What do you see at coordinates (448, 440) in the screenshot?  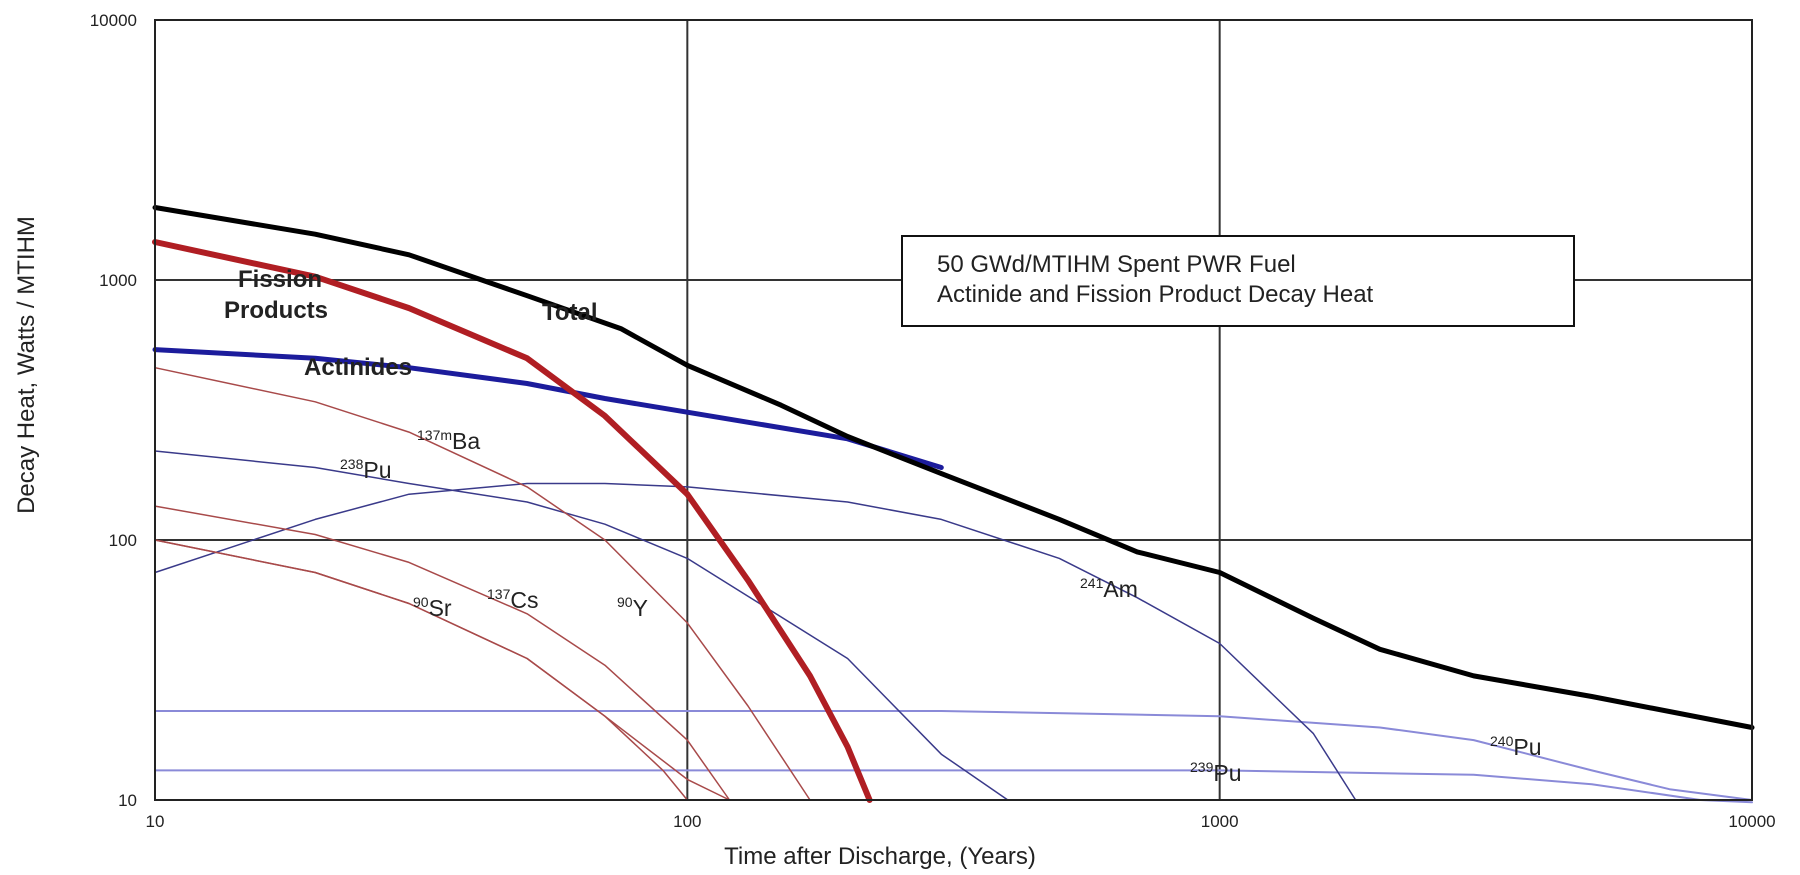 I see `ba137m-label: 137mBa` at bounding box center [448, 440].